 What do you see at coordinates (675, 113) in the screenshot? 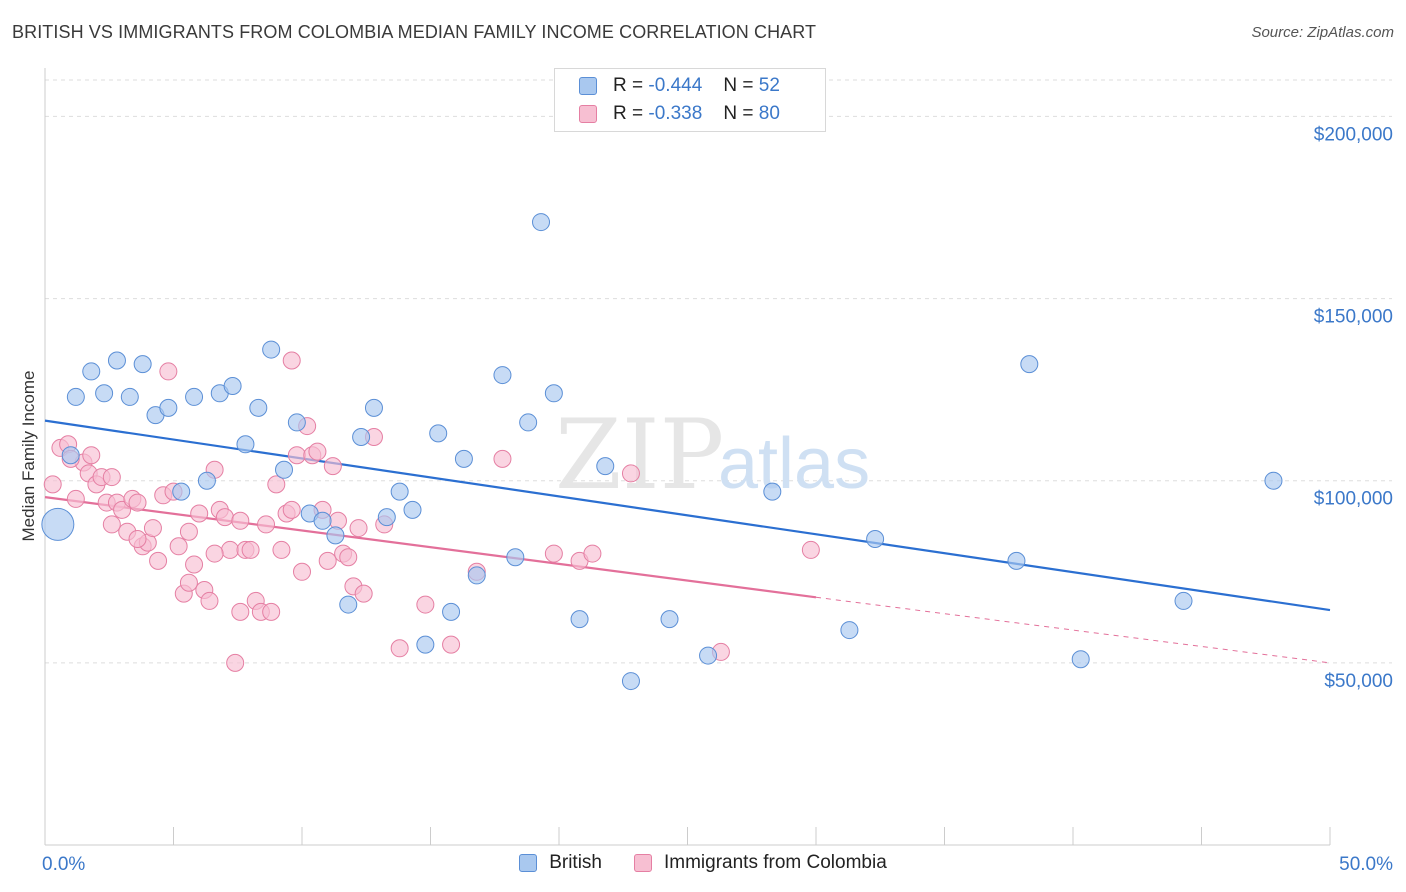
I see `colombia-r-value: -0.338` at bounding box center [675, 113].